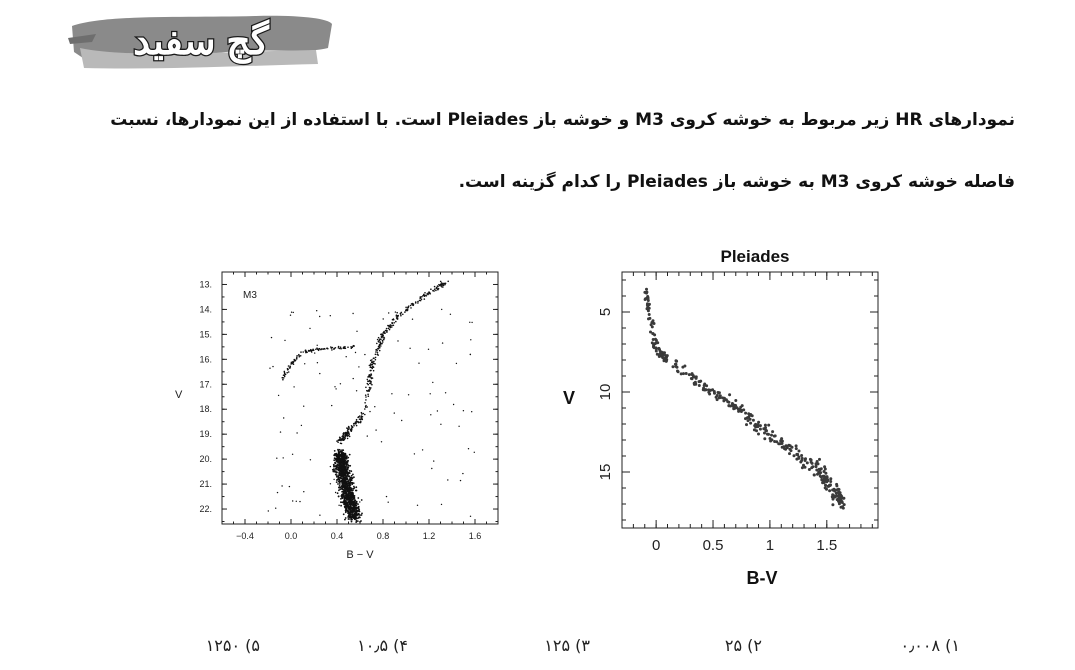  I want to click on option-1: ۱) ۰٫۰۰۸, so click(930, 645).